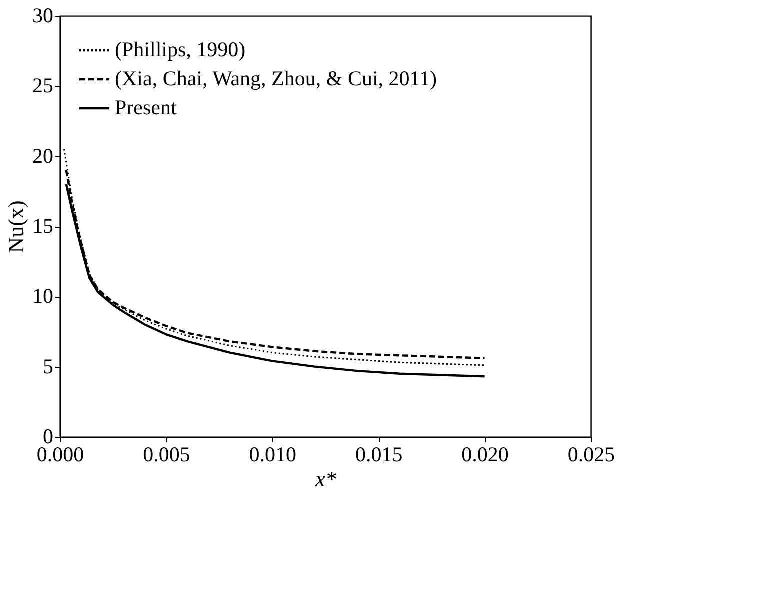 The width and height of the screenshot is (768, 607). I want to click on legend-label: Present, so click(146, 108).